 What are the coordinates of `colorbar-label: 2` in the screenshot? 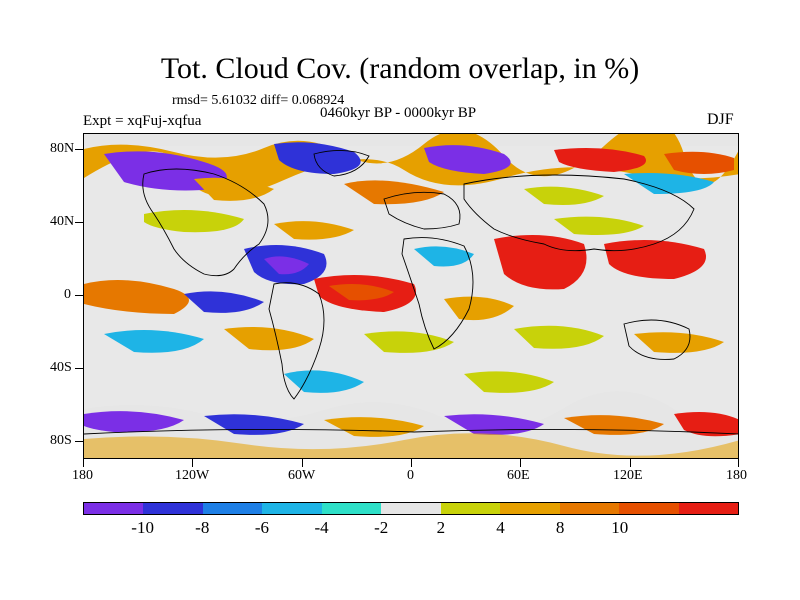 It's located at (441, 527).